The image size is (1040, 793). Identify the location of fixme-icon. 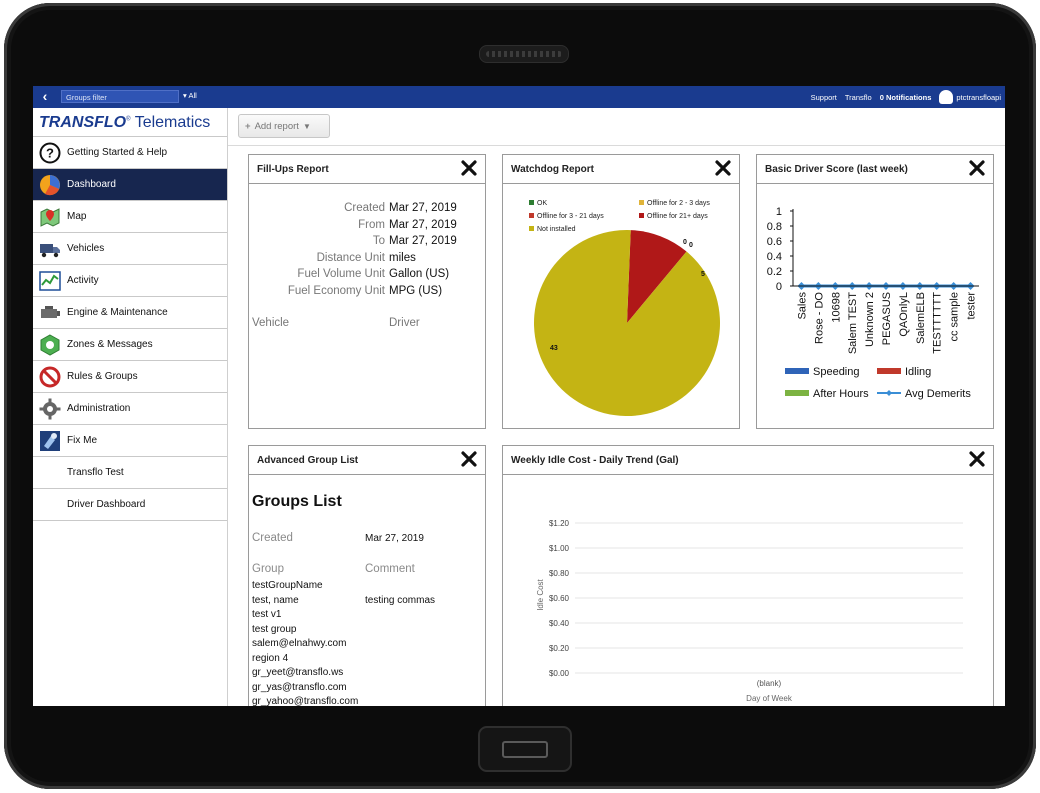
(50, 441).